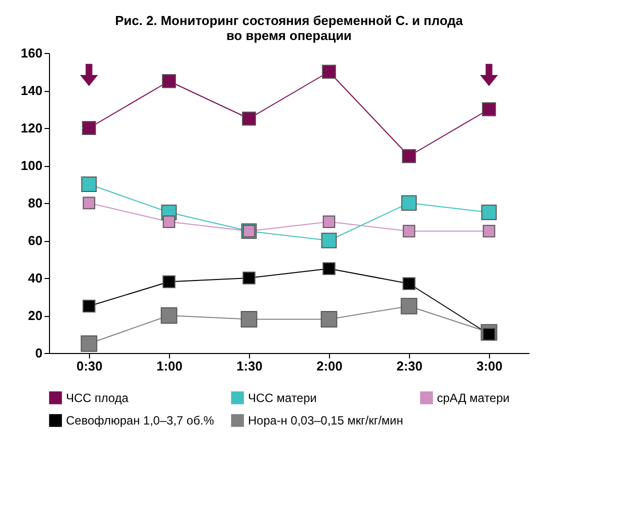  Describe the element at coordinates (31, 128) in the screenshot. I see `y-tick-label: 120` at that location.